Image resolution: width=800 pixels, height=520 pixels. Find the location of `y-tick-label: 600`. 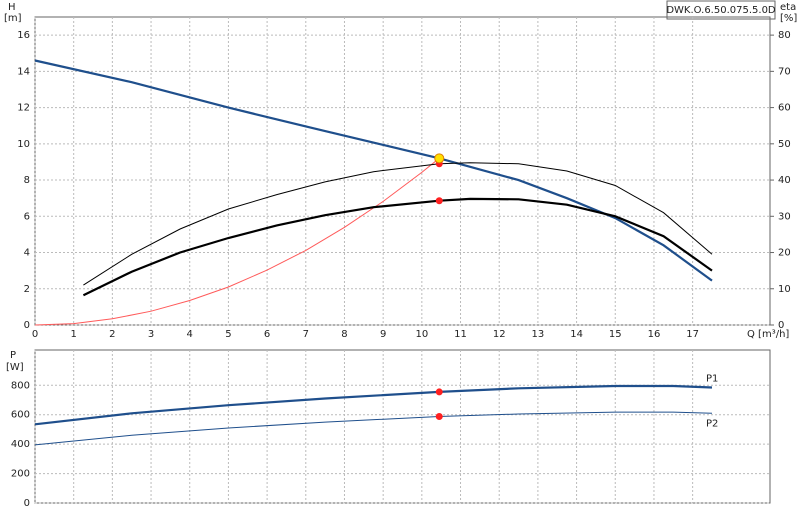

y-tick-label: 600 is located at coordinates (20, 415).